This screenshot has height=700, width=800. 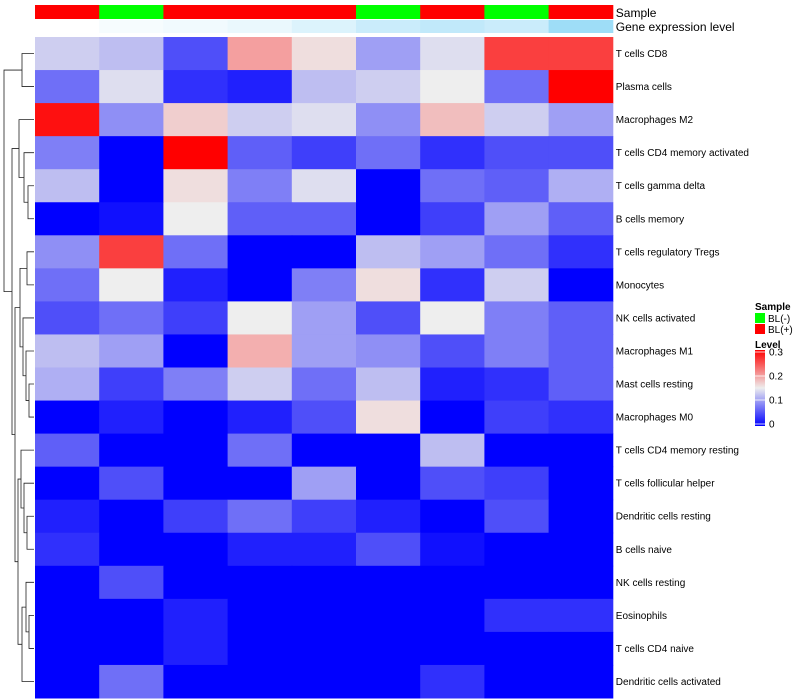 I want to click on annotation-label-sample: Sample, so click(x=636, y=13).